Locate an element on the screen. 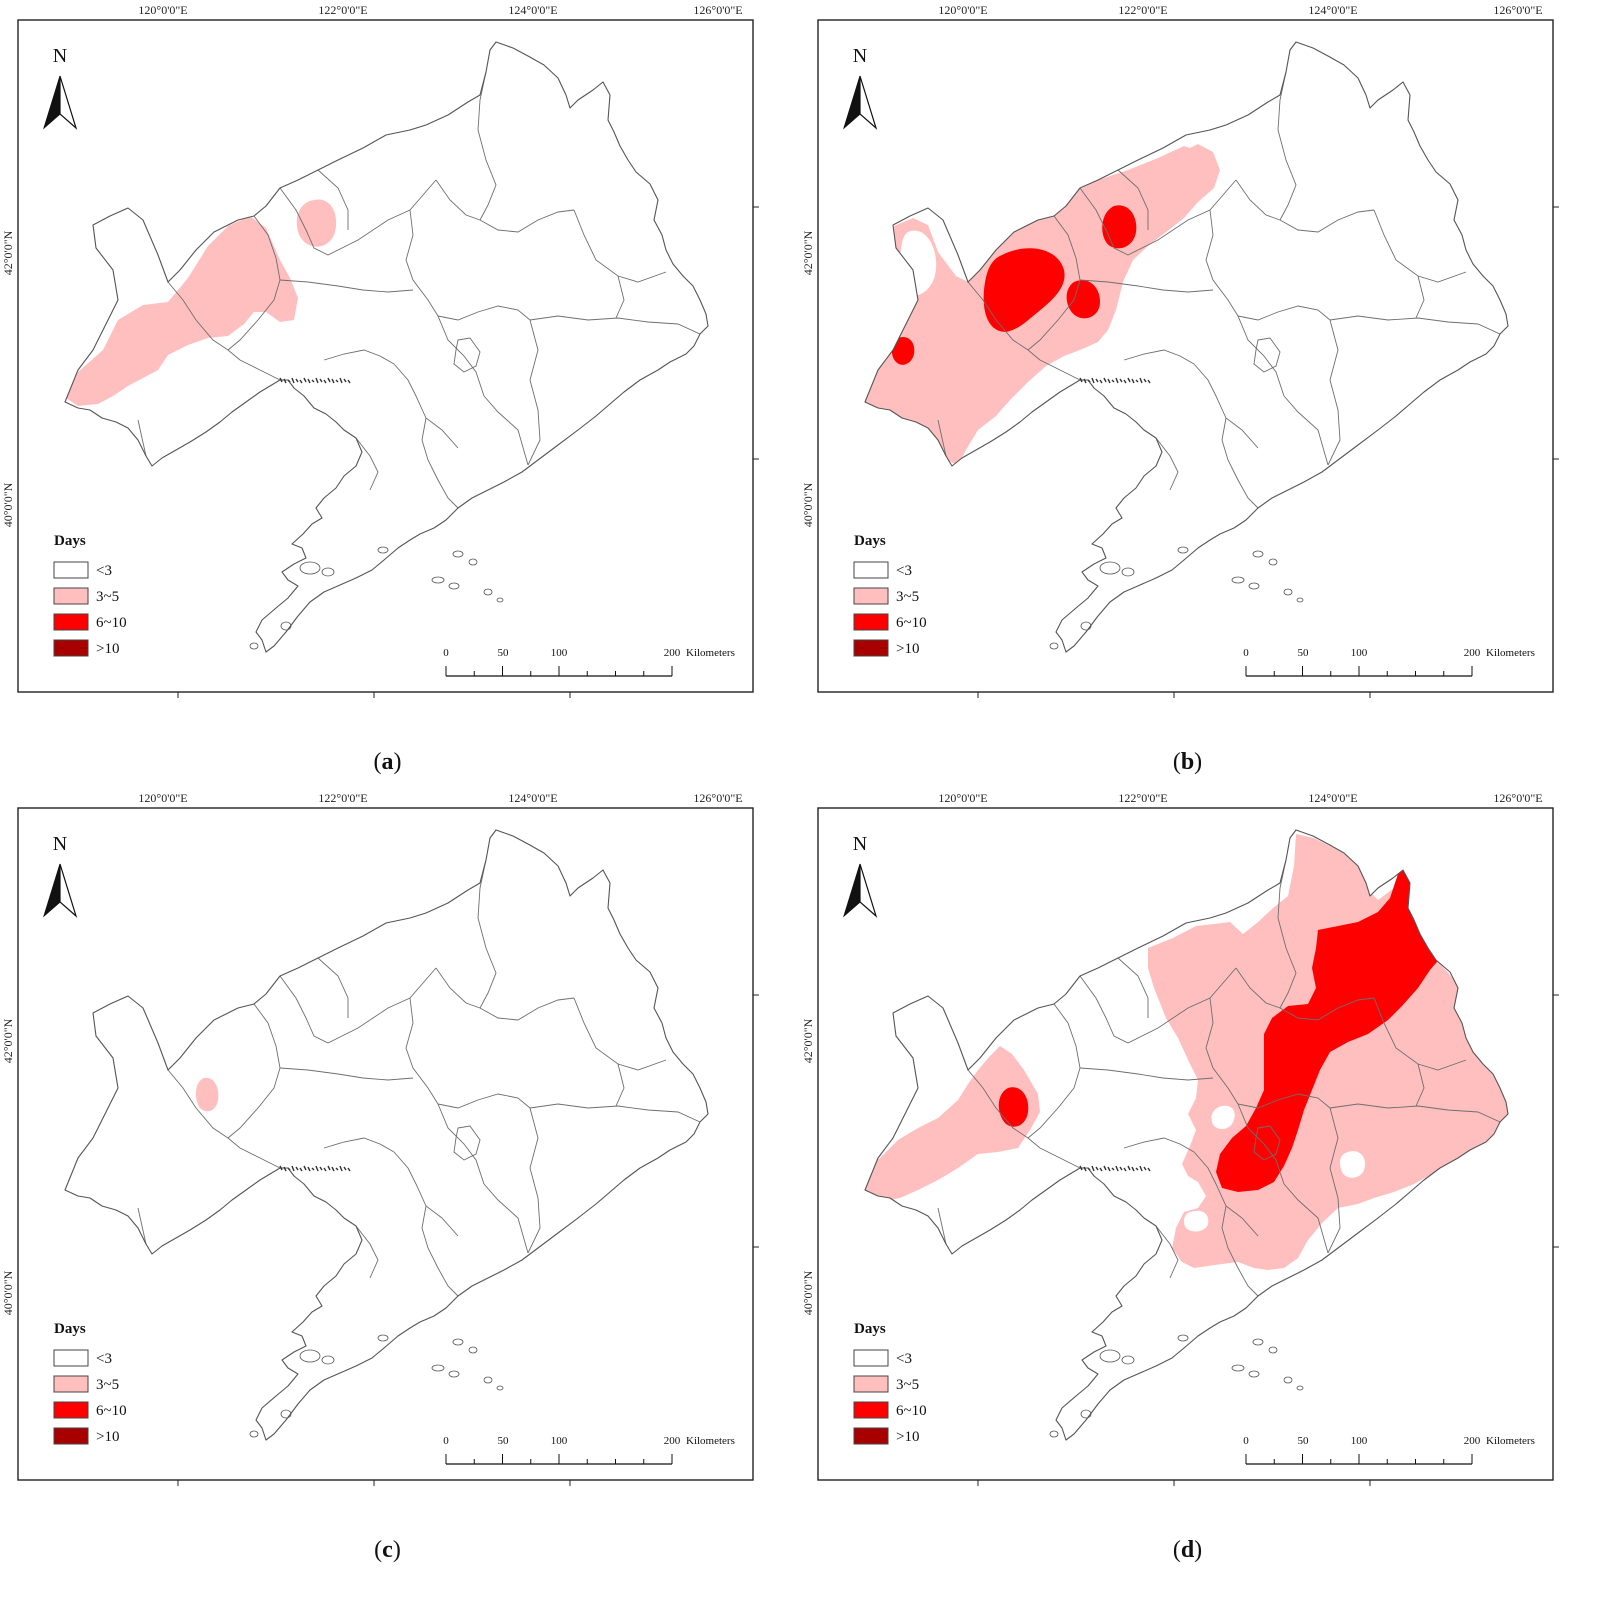 The image size is (1611, 1616). scale-bar: 0 50 100 200 Kilometers is located at coordinates (589, 662).